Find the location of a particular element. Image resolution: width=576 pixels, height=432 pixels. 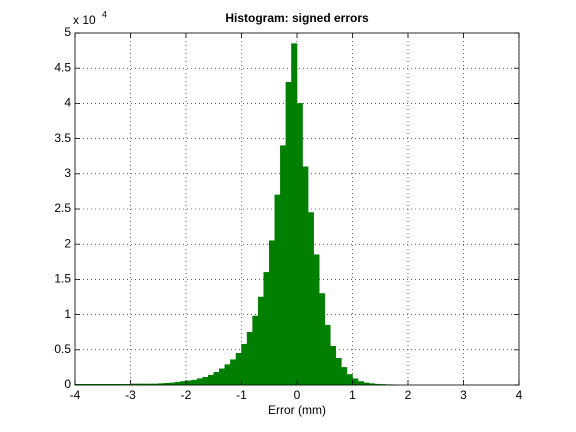

y-scale-text: x 10 is located at coordinates (84, 20).